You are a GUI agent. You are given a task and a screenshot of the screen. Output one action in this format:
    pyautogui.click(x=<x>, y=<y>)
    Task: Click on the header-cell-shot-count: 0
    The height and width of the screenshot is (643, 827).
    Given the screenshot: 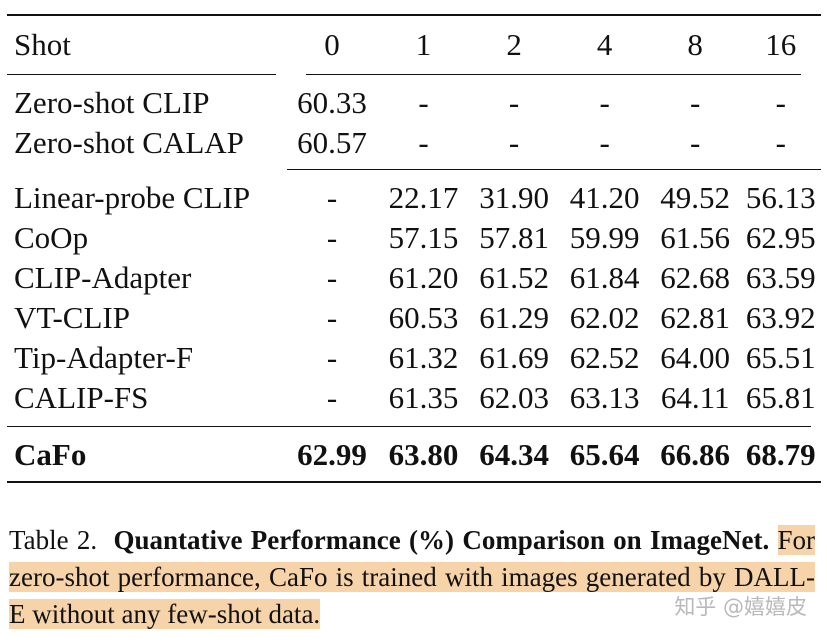 What is the action you would take?
    pyautogui.click(x=332, y=44)
    